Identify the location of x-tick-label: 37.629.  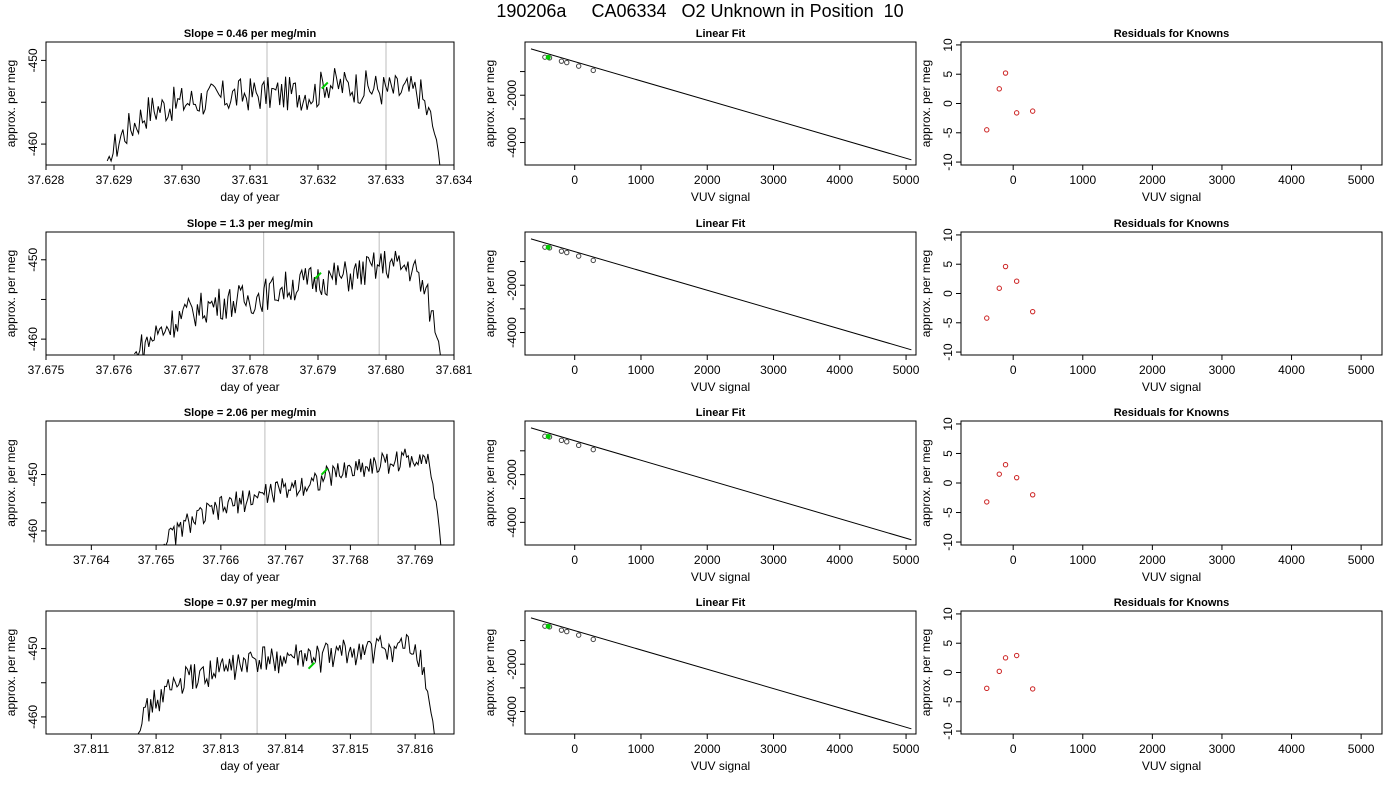
(114, 180).